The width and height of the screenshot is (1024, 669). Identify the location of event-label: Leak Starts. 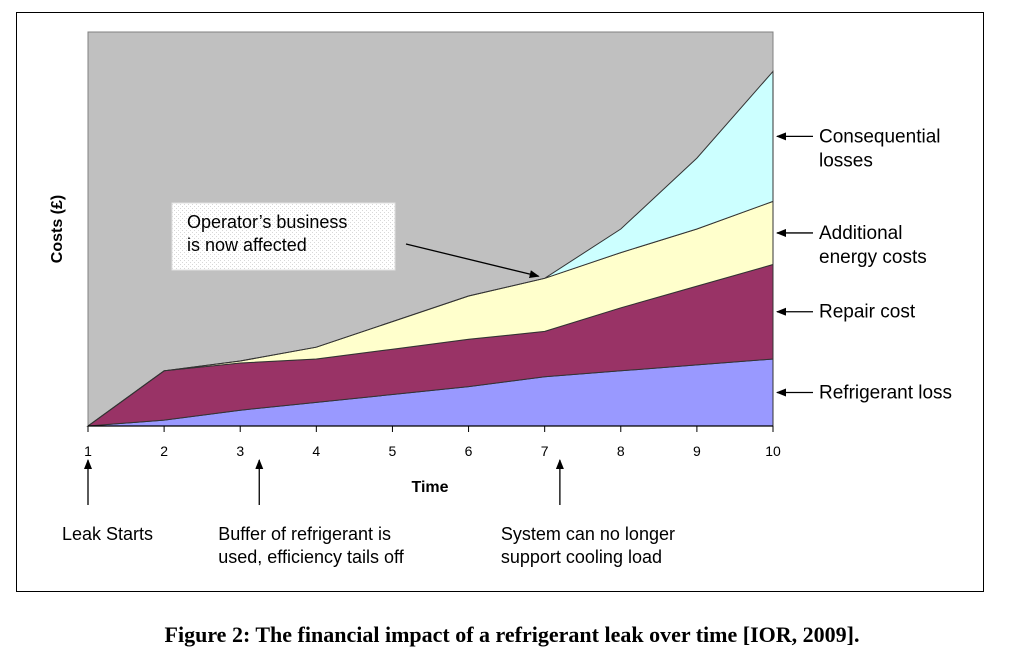
(107, 534).